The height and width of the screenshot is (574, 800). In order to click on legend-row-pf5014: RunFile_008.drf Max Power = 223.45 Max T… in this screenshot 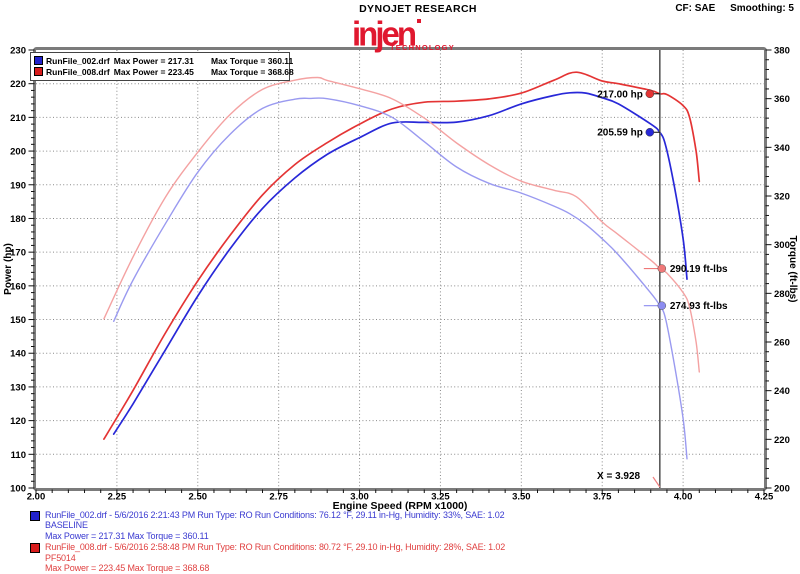, I will do `click(164, 71)`.